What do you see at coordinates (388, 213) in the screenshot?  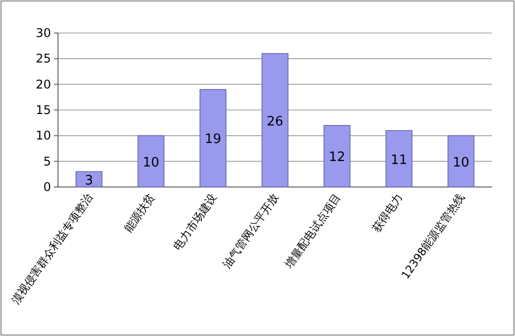 I see `x-tick-label: 获得电力` at bounding box center [388, 213].